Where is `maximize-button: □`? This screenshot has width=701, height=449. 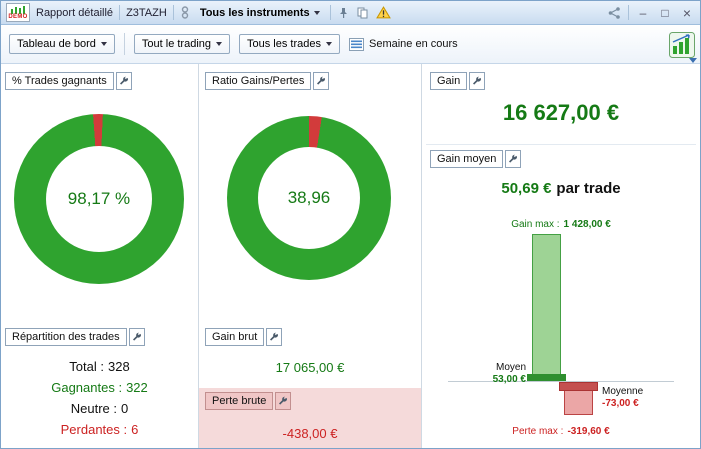
maximize-button: □ is located at coordinates (665, 13).